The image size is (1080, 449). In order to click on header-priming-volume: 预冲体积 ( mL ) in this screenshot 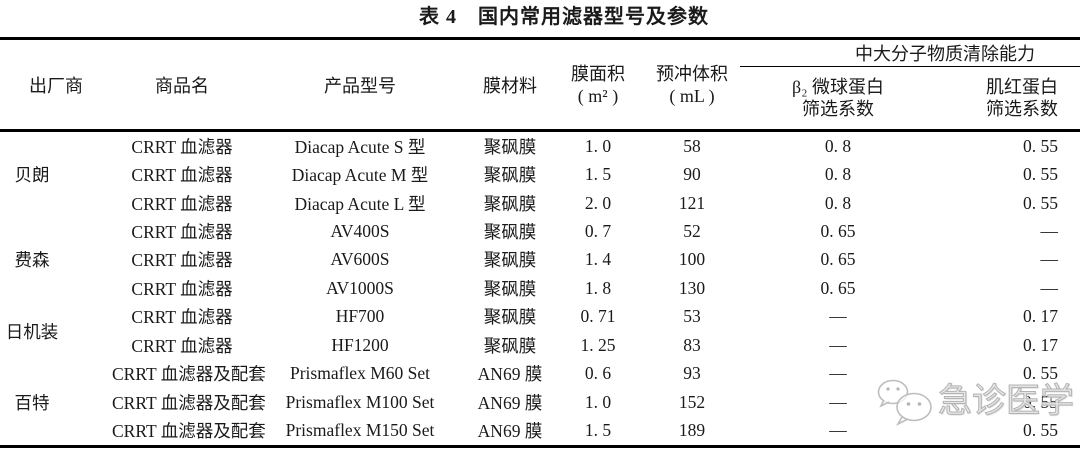, I will do `click(692, 85)`.